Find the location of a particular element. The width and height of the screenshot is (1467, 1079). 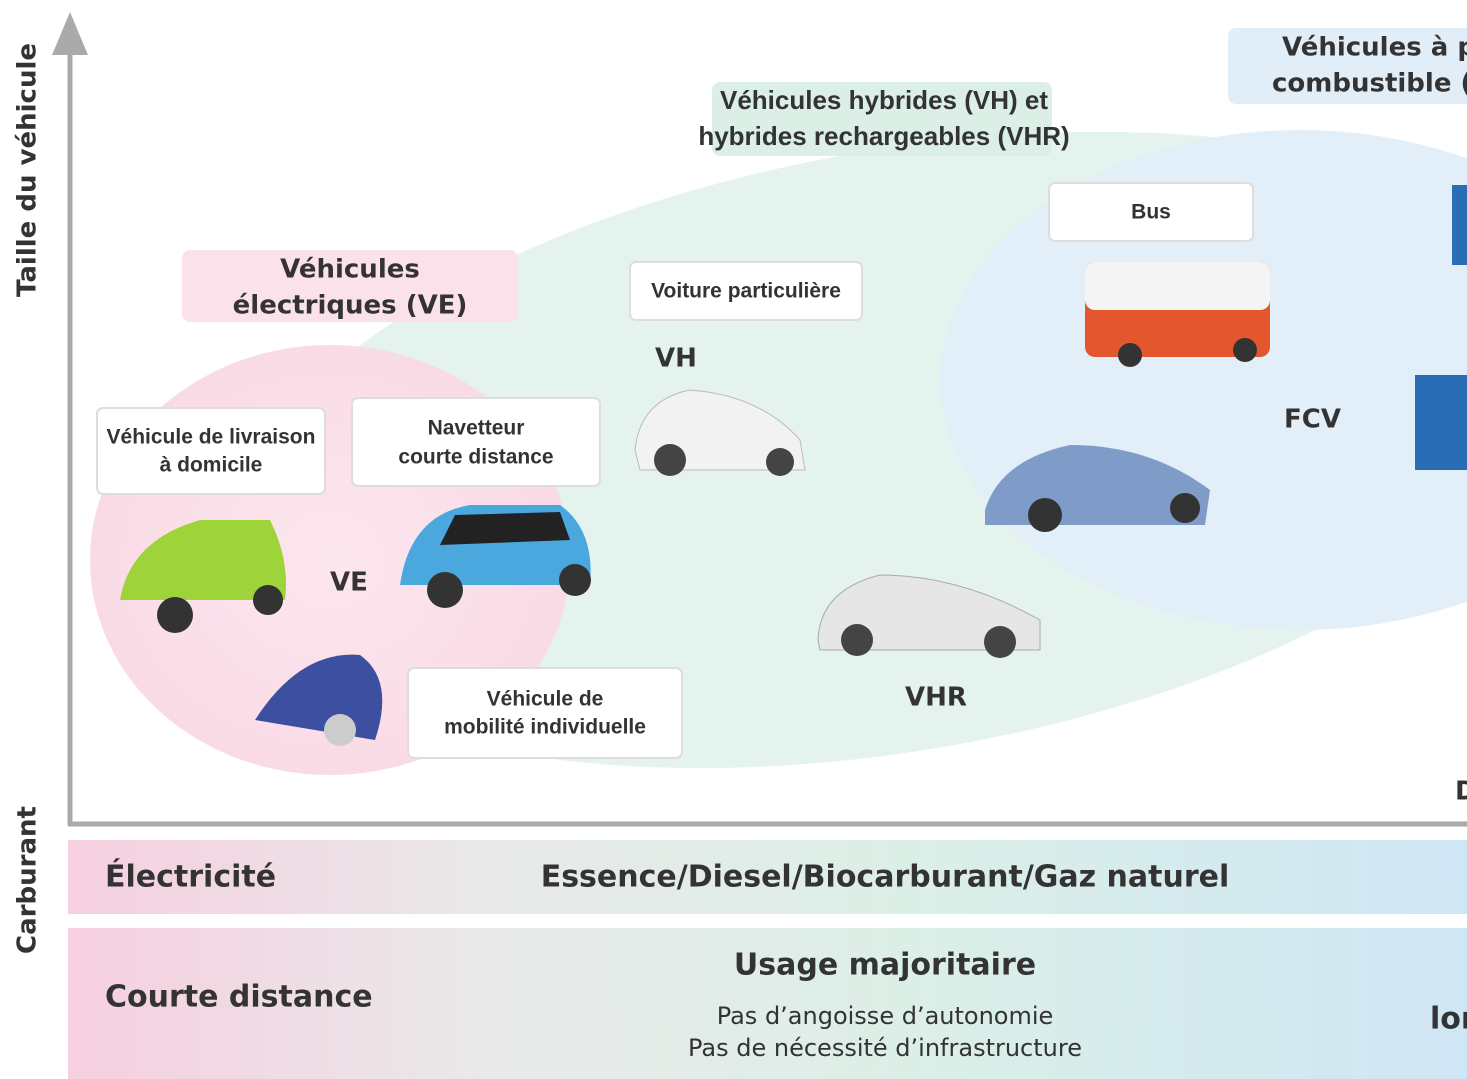

box-label: mobilité individuelle is located at coordinates (545, 727).